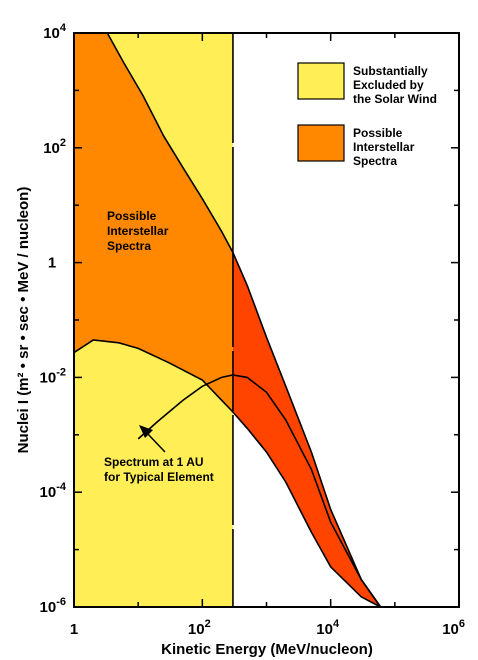  Describe the element at coordinates (132, 216) in the screenshot. I see `region-label-line: Possible` at that location.